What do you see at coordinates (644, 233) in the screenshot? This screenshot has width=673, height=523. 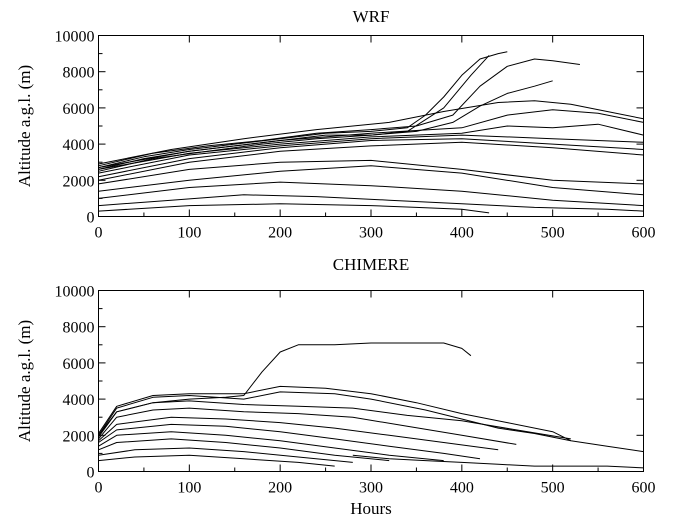 I see `wrf-x-tick-label: 600` at bounding box center [644, 233].